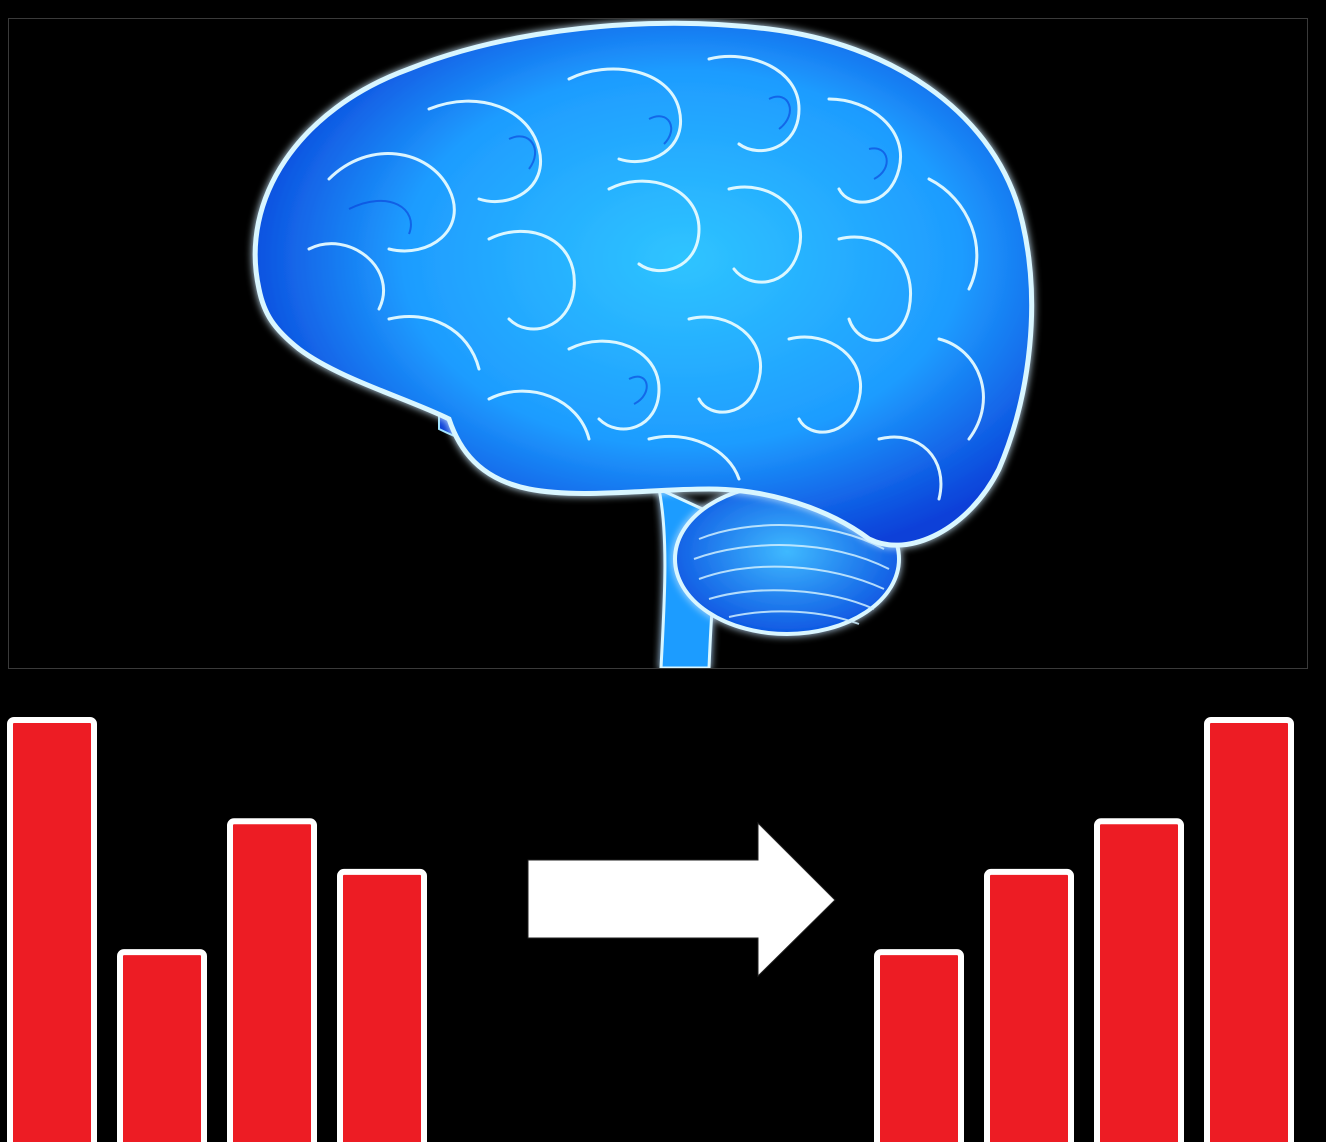 The width and height of the screenshot is (1326, 1142). I want to click on bar-chart-before, so click(217, 929).